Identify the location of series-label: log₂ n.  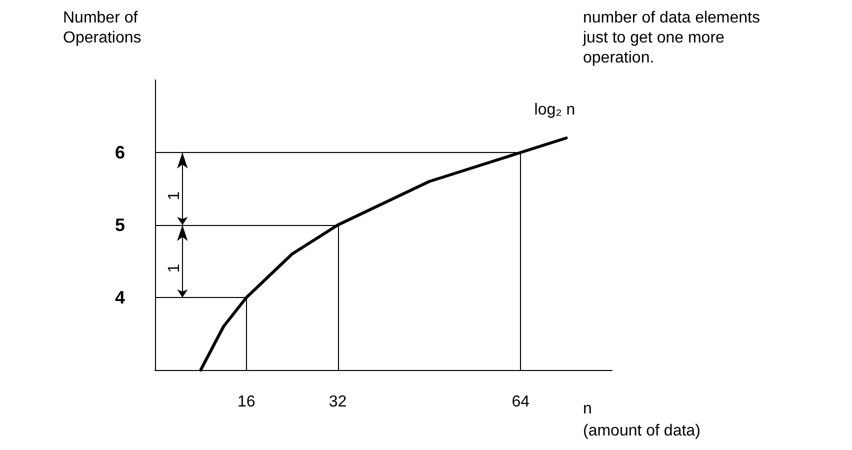
(555, 110).